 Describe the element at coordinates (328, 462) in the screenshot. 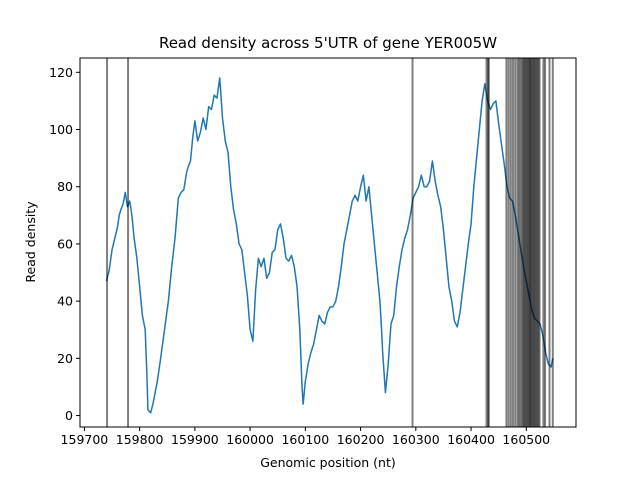

I see `x-axis-label: Genomic position (nt)` at that location.